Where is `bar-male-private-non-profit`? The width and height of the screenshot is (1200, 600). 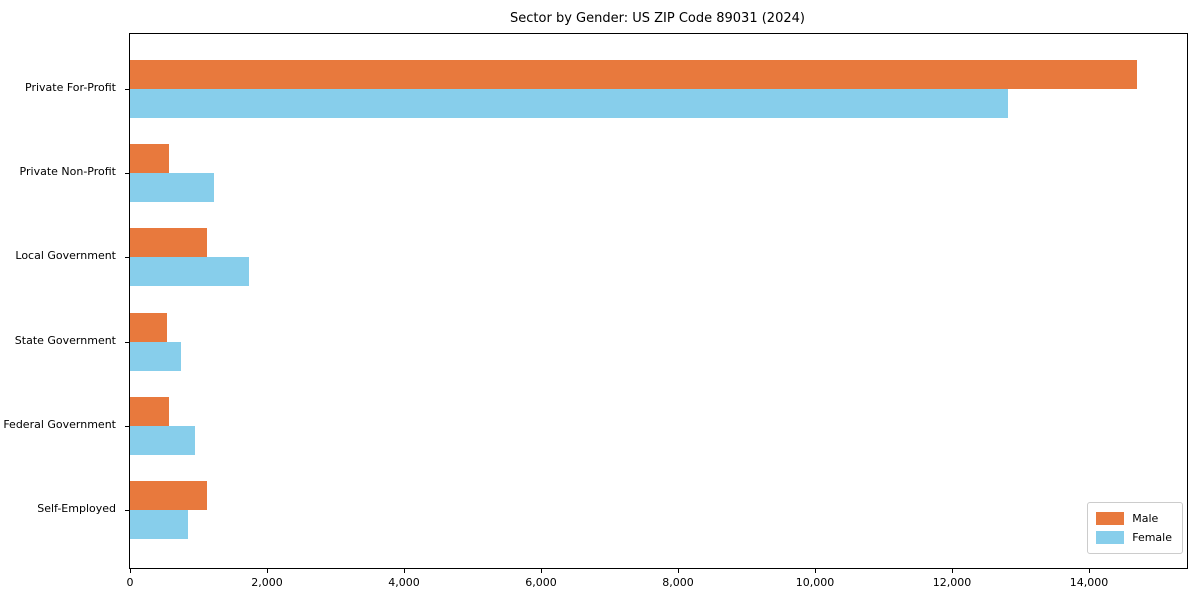
bar-male-private-non-profit is located at coordinates (149, 159).